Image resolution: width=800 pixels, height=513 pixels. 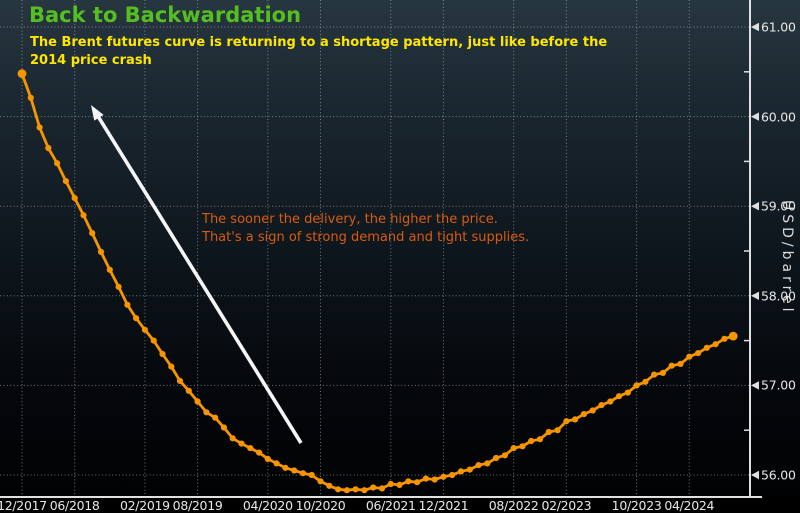 I want to click on x-tick-label: 08/2022, so click(x=513, y=505).